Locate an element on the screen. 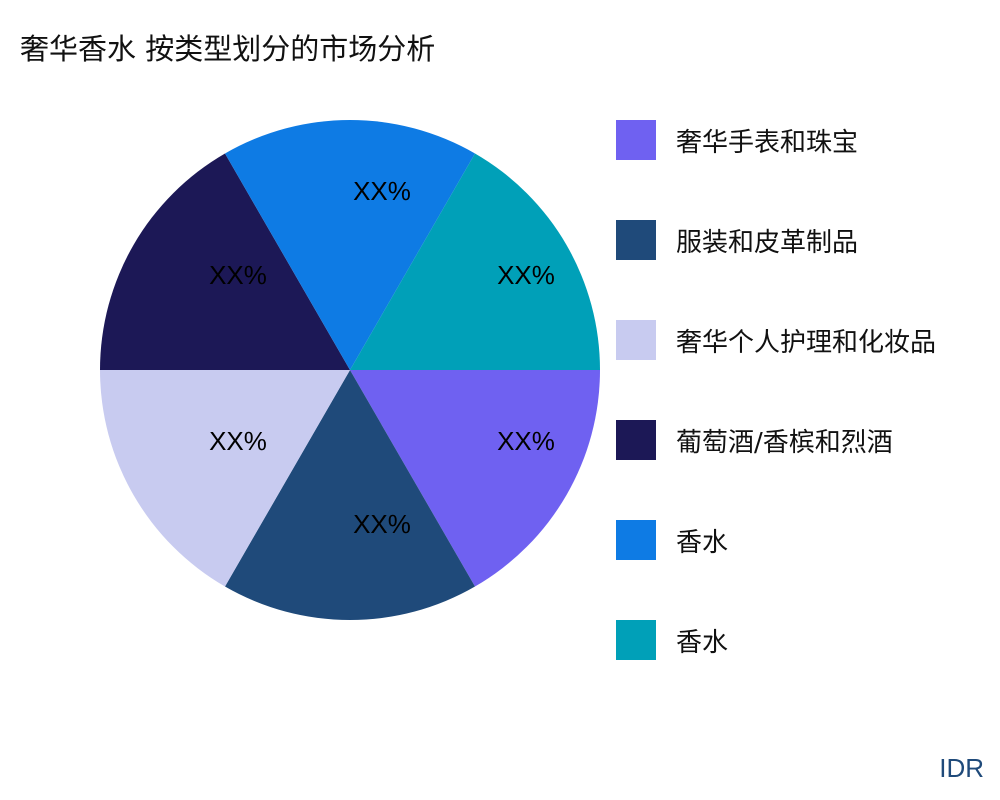 The image size is (1000, 800). legend-item: 奢华个人护理和化妆品 is located at coordinates (776, 340).